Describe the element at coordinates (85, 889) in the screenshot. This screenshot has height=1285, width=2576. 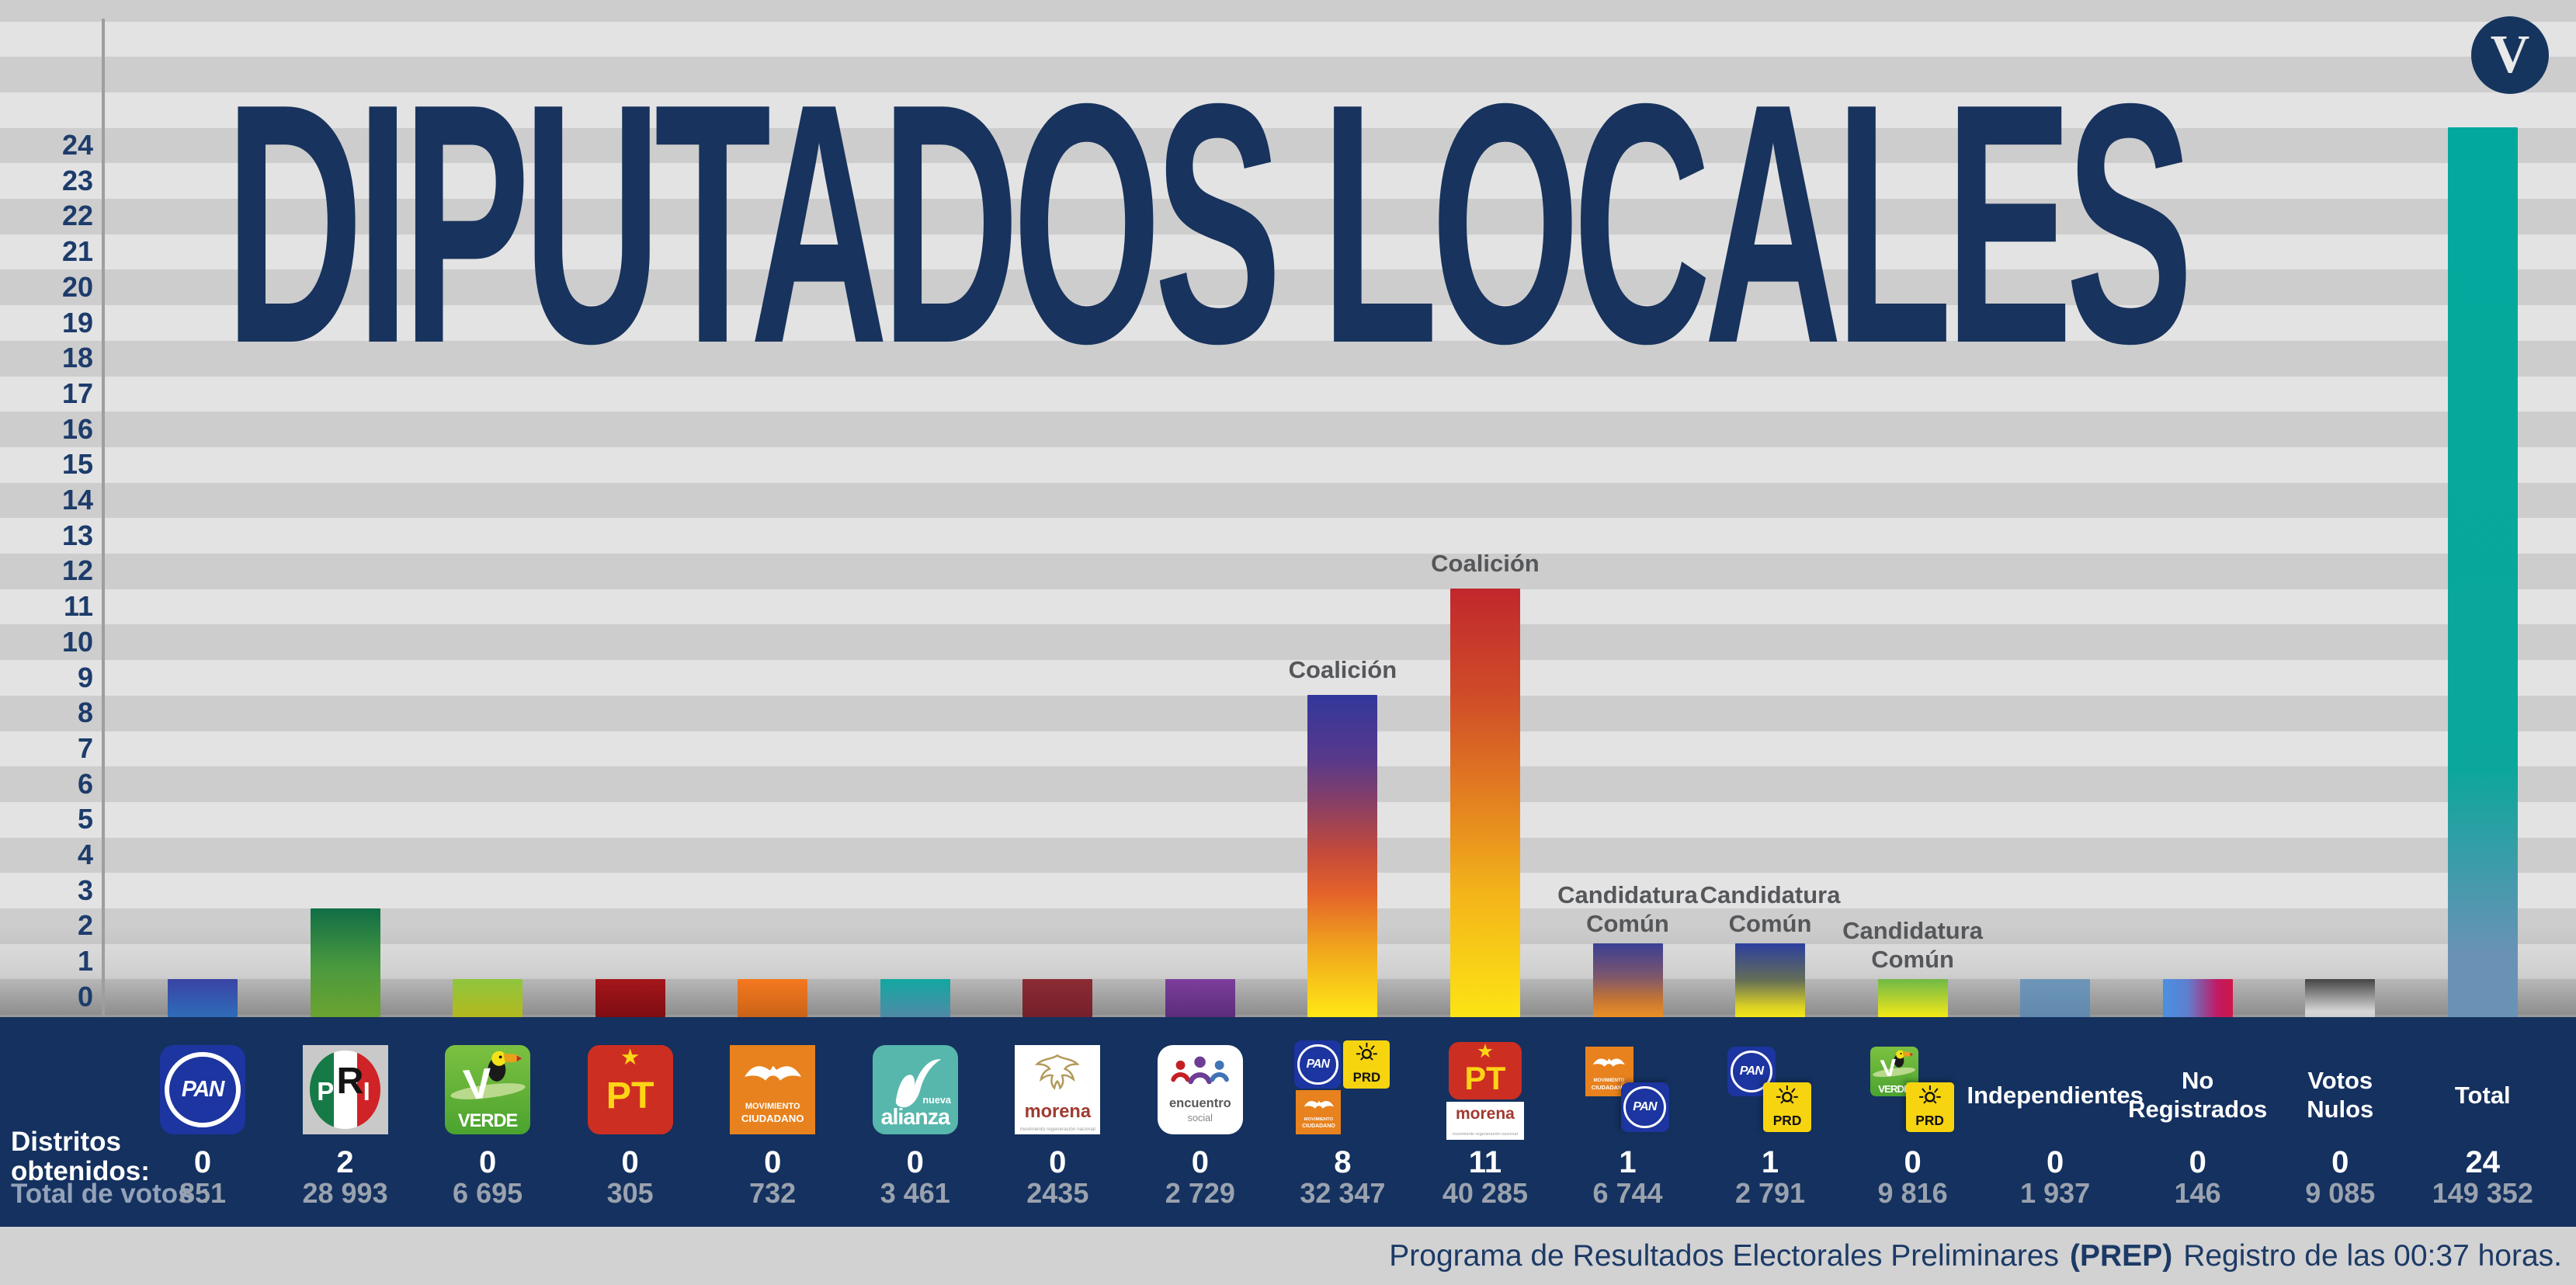
I see `axis-tick-3: 3` at that location.